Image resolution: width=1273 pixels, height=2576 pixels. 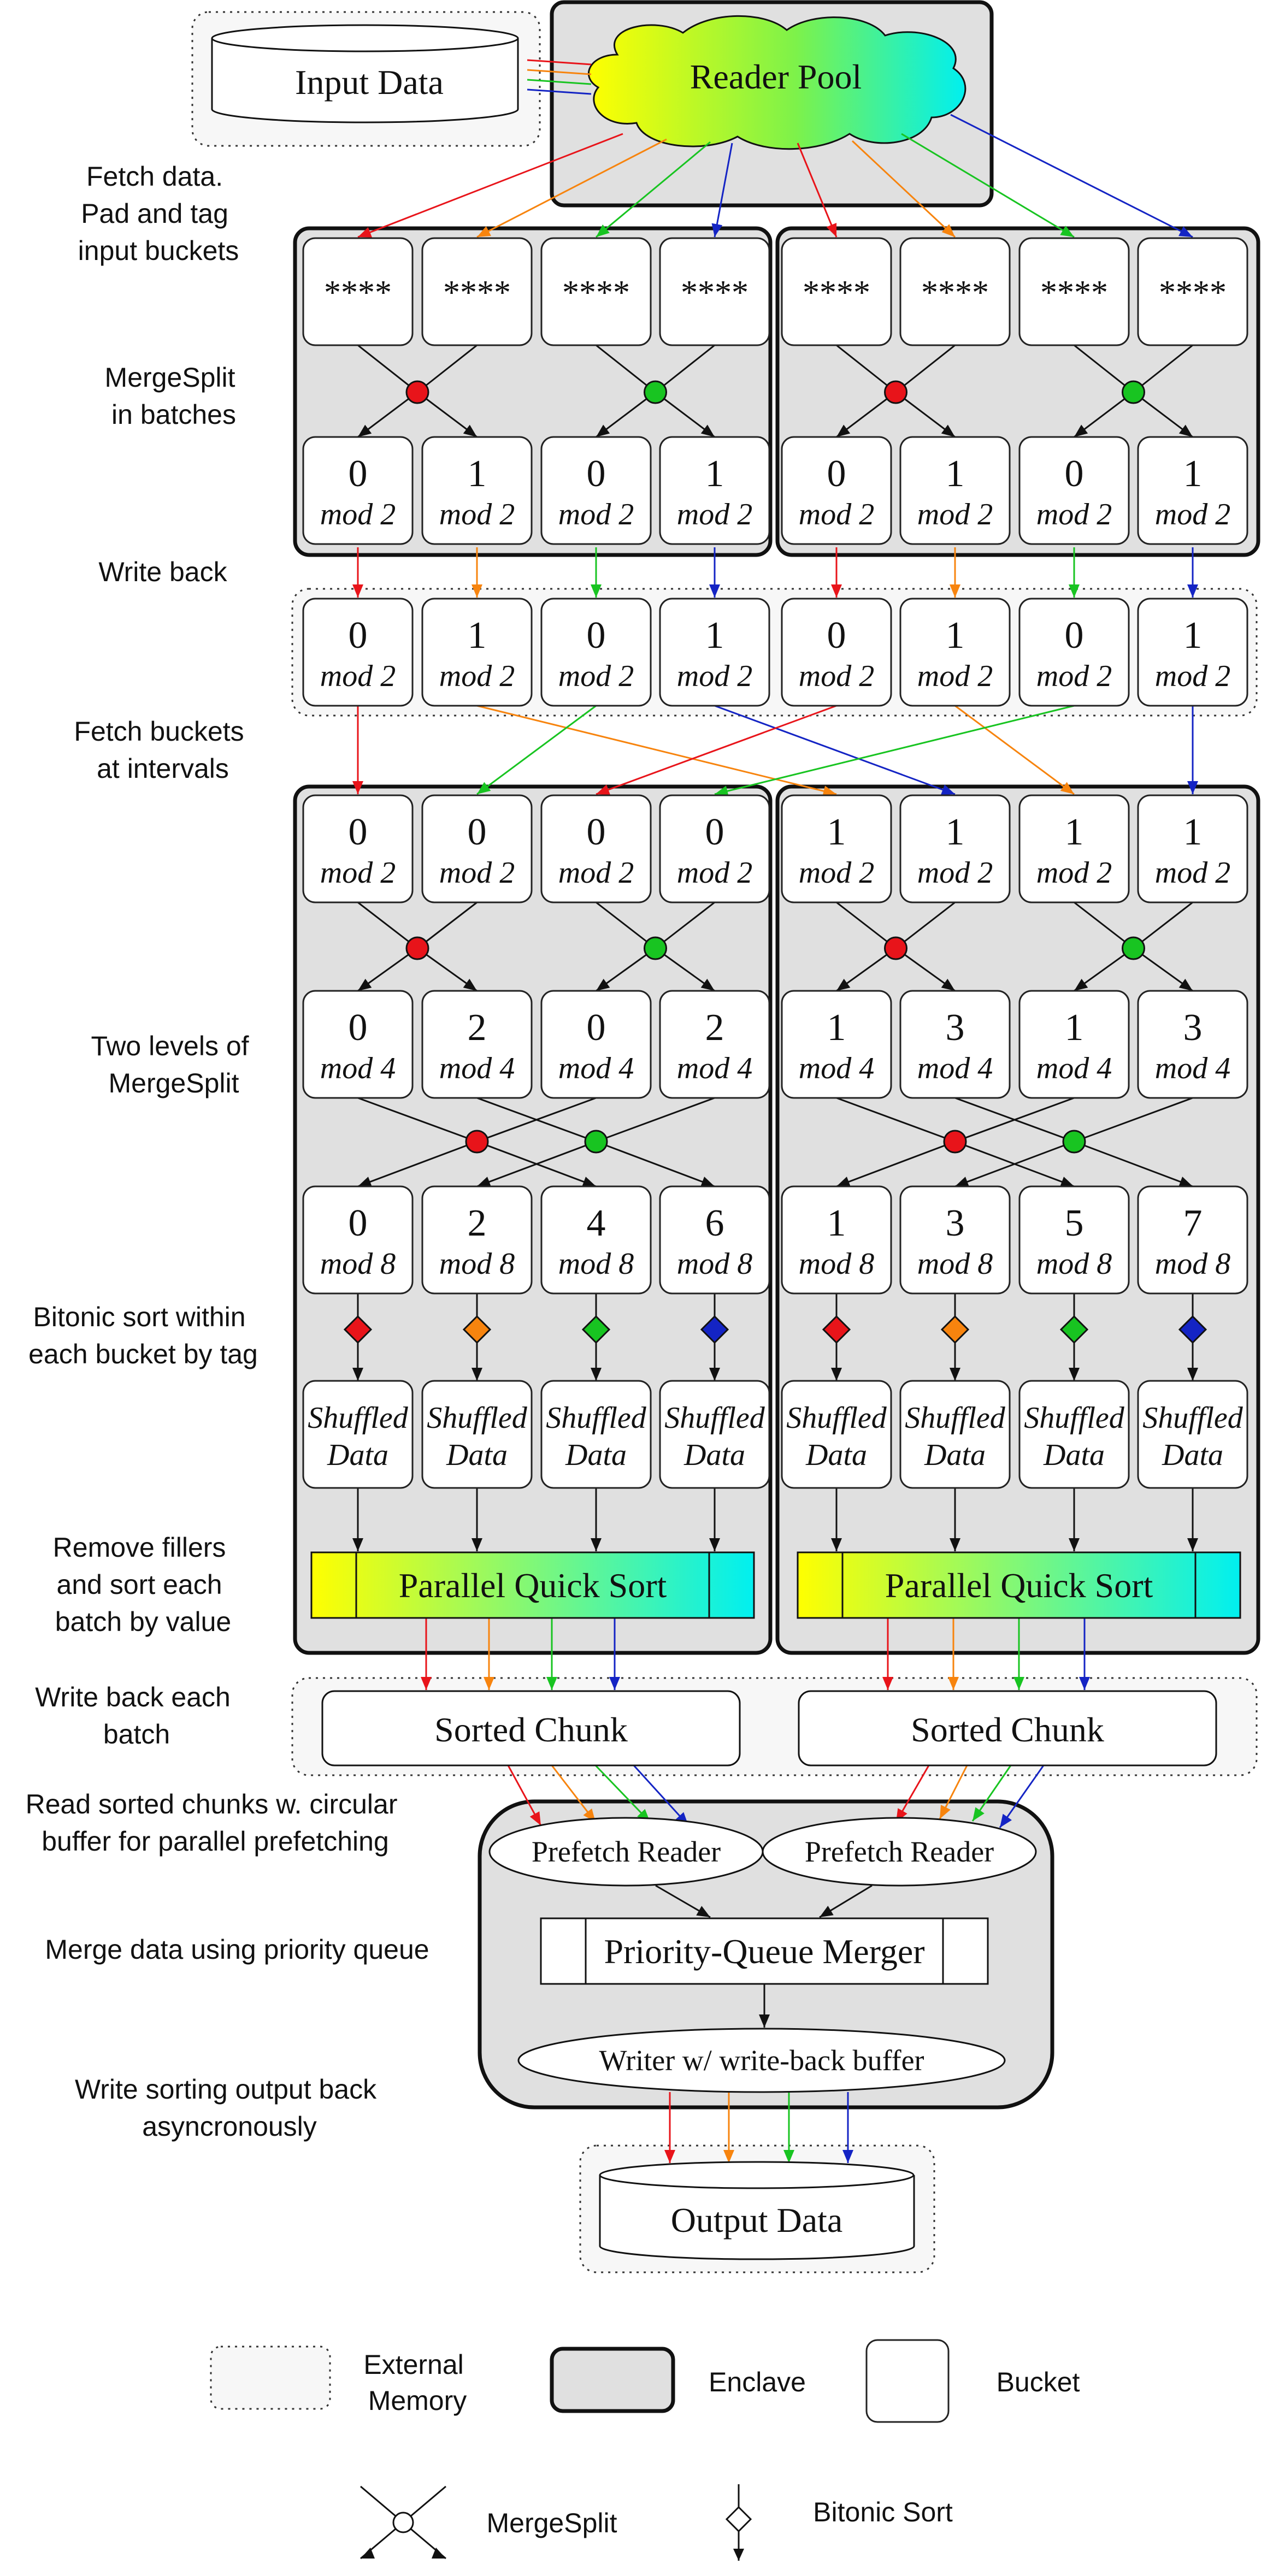 I want to click on pool-to-input-arrow-6-shaft, so click(x=903, y=189).